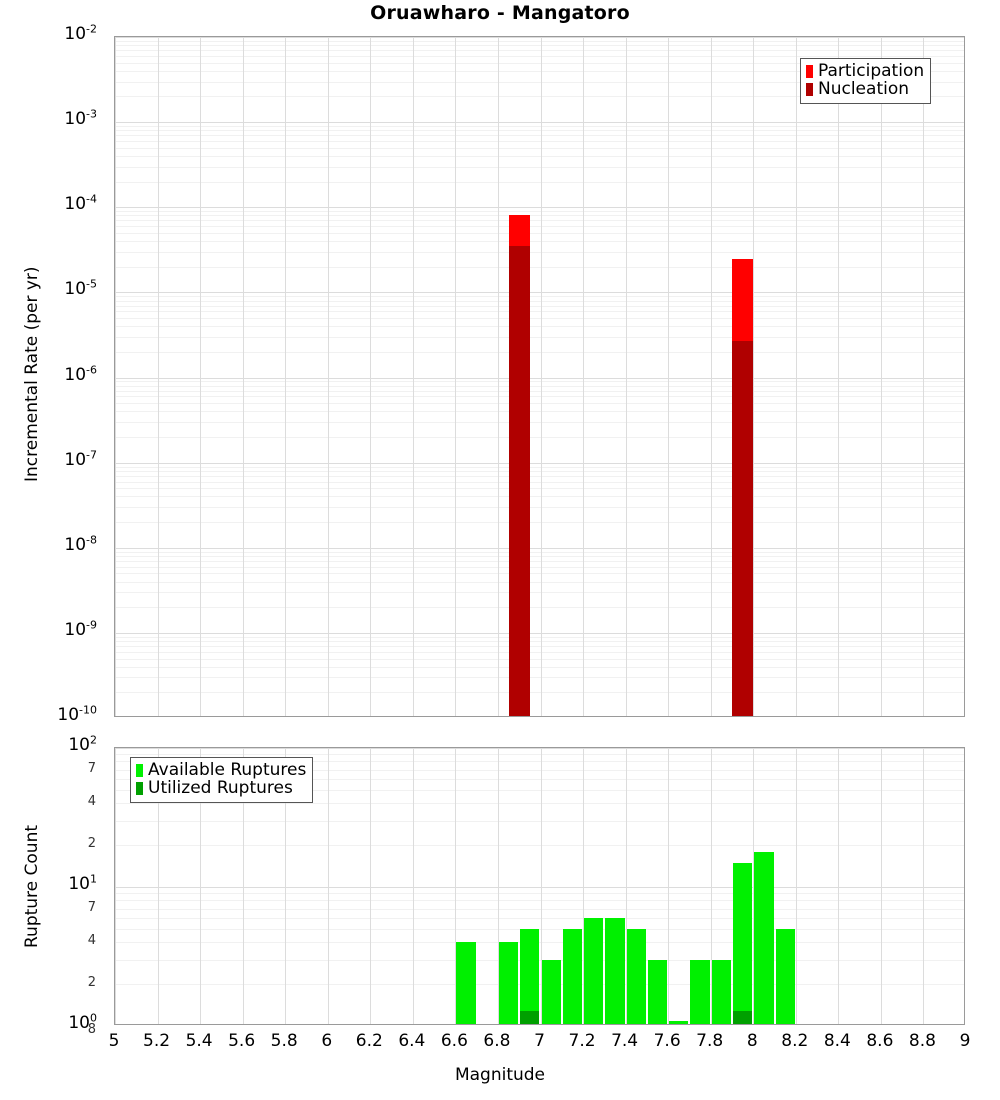  What do you see at coordinates (114, 1041) in the screenshot?
I see `x-axis-tick-label: 5` at bounding box center [114, 1041].